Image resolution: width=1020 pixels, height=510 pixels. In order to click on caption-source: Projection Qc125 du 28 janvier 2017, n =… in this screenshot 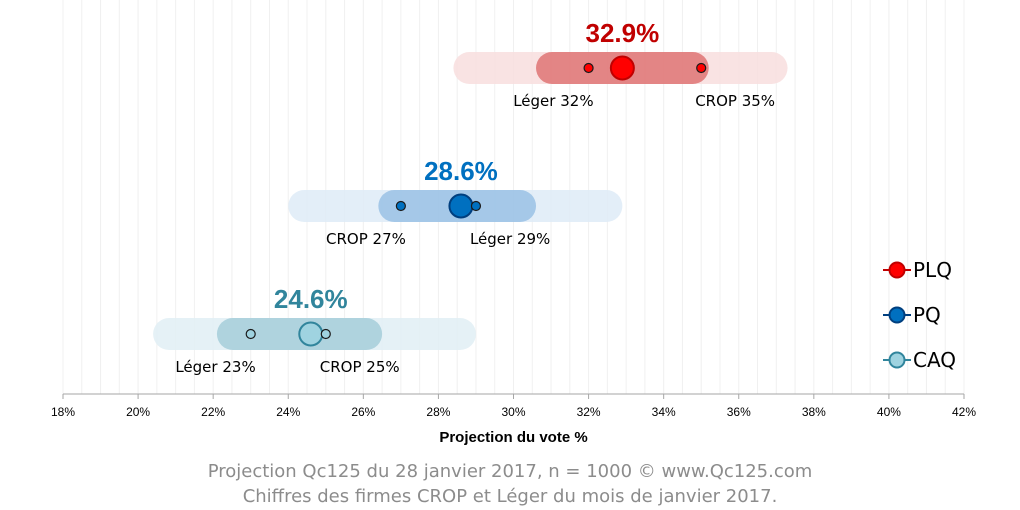, I will do `click(510, 471)`.